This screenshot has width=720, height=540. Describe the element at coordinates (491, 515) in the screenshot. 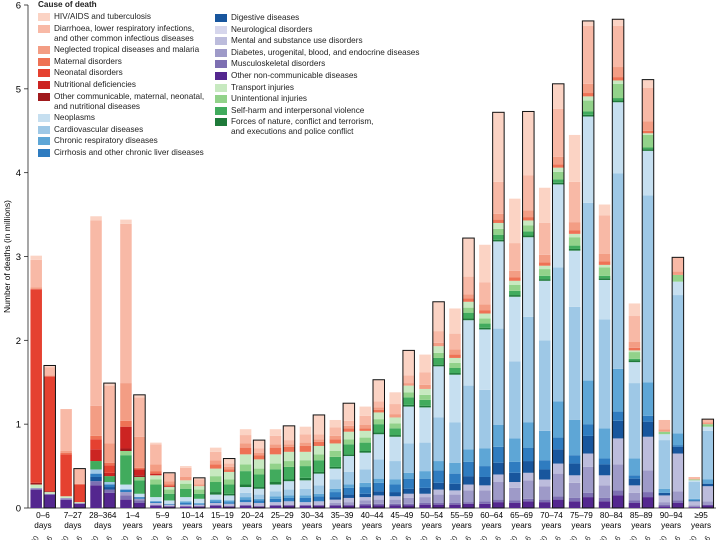

I see `category-age: 60–64` at that location.